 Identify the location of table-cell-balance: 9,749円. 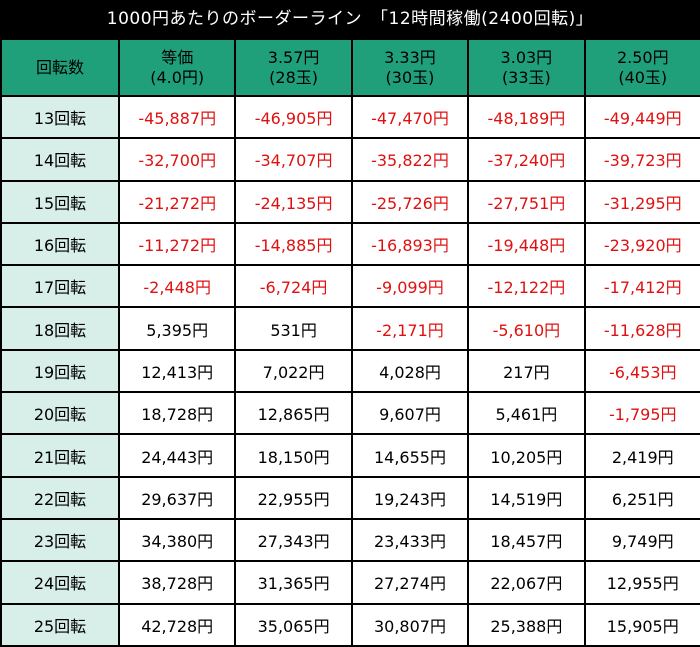
(641, 540).